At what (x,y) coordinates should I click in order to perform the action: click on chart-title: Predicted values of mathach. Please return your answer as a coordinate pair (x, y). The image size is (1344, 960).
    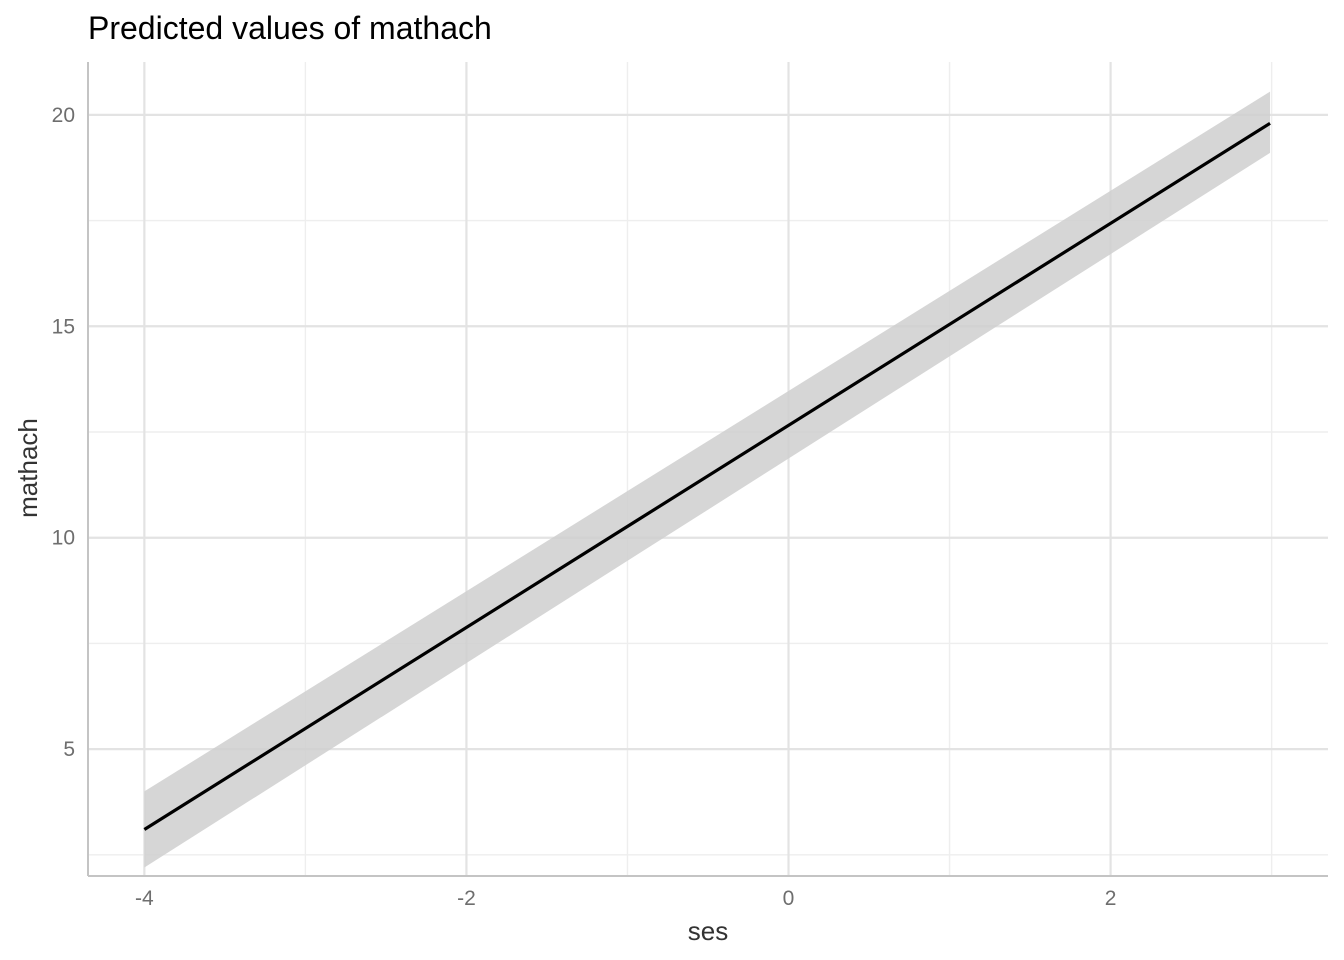
    Looking at the image, I should click on (290, 28).